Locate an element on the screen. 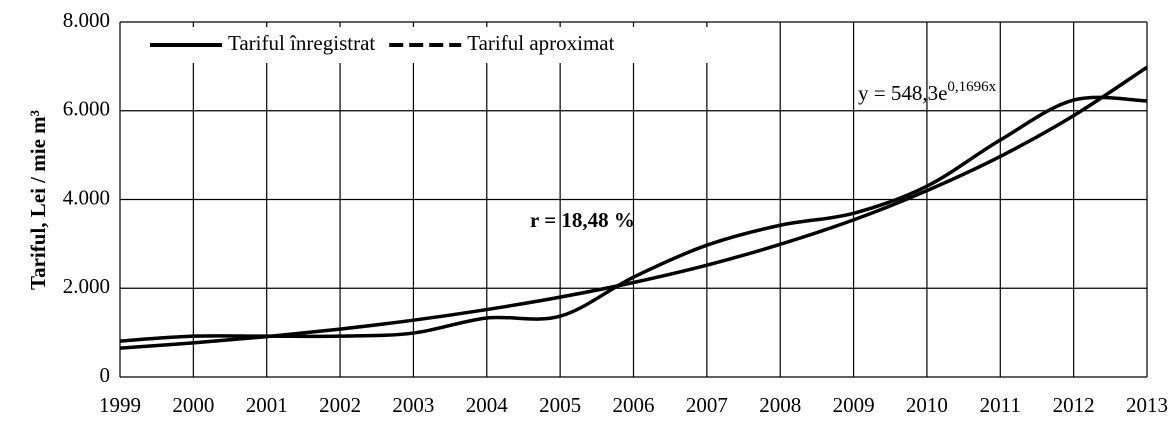 The image size is (1174, 421). y-tick-label: 6.000 is located at coordinates (86, 109).